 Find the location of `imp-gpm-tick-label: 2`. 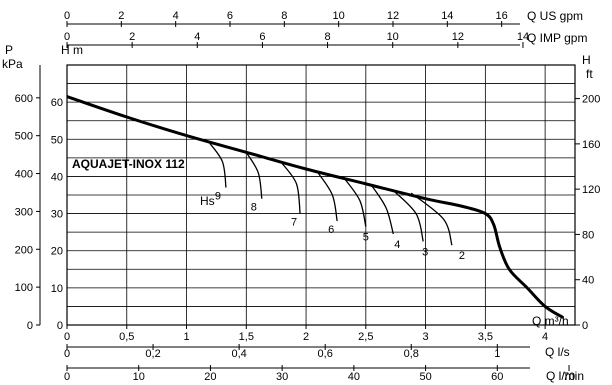

imp-gpm-tick-label: 2 is located at coordinates (132, 37).